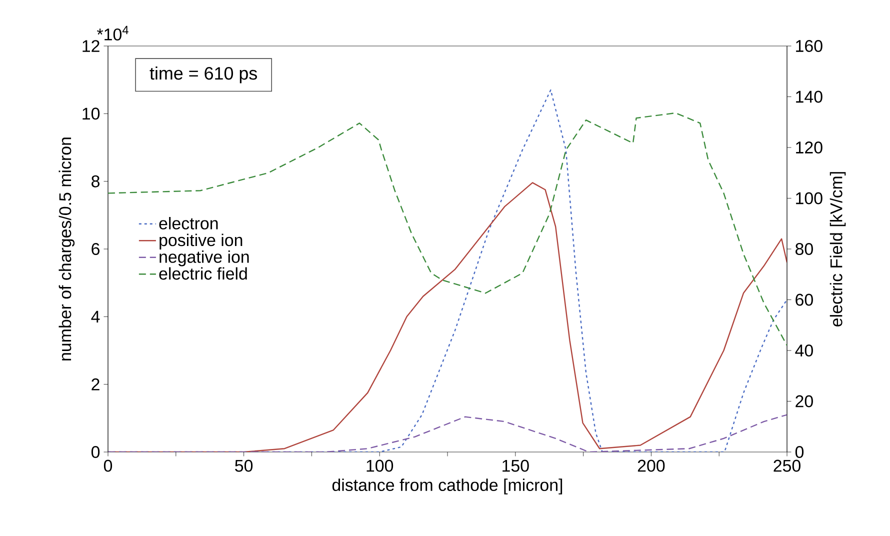 The width and height of the screenshot is (890, 536). Describe the element at coordinates (809, 148) in the screenshot. I see `y2-tick-label: 120` at that location.